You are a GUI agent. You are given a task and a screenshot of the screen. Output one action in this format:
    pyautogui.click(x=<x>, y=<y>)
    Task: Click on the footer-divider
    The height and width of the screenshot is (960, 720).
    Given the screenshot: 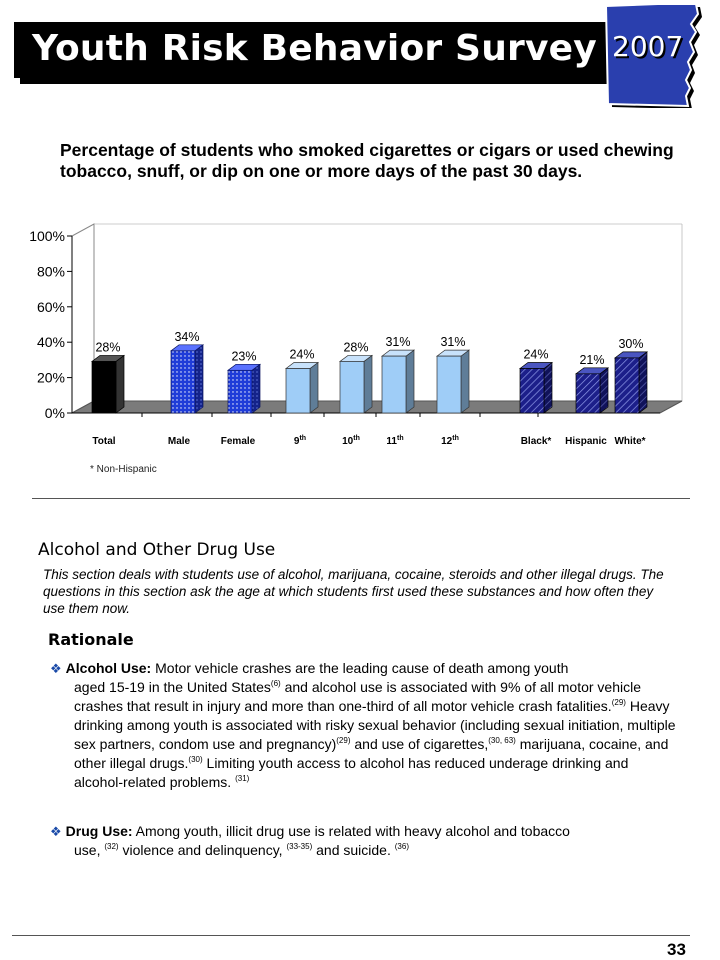 What is the action you would take?
    pyautogui.click(x=351, y=935)
    